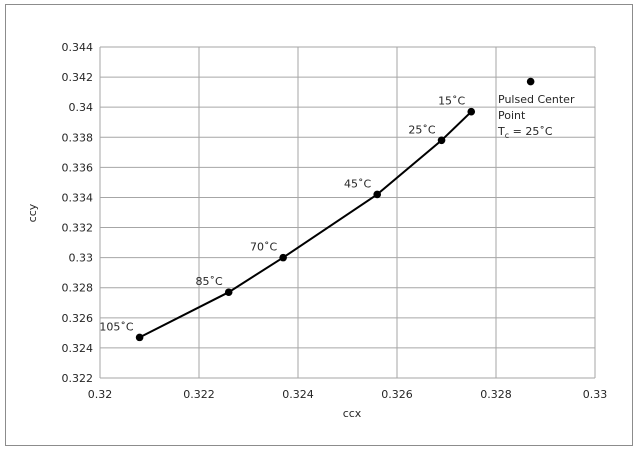 This screenshot has width=639, height=450. What do you see at coordinates (501, 131) in the screenshot?
I see `tc-main: T` at bounding box center [501, 131].